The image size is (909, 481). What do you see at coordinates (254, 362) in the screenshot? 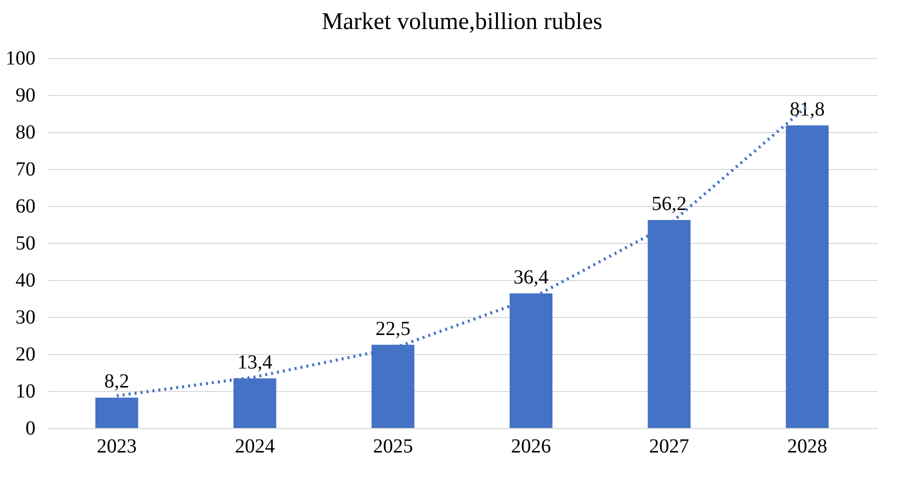
I see `data-label: 13,4` at bounding box center [254, 362].